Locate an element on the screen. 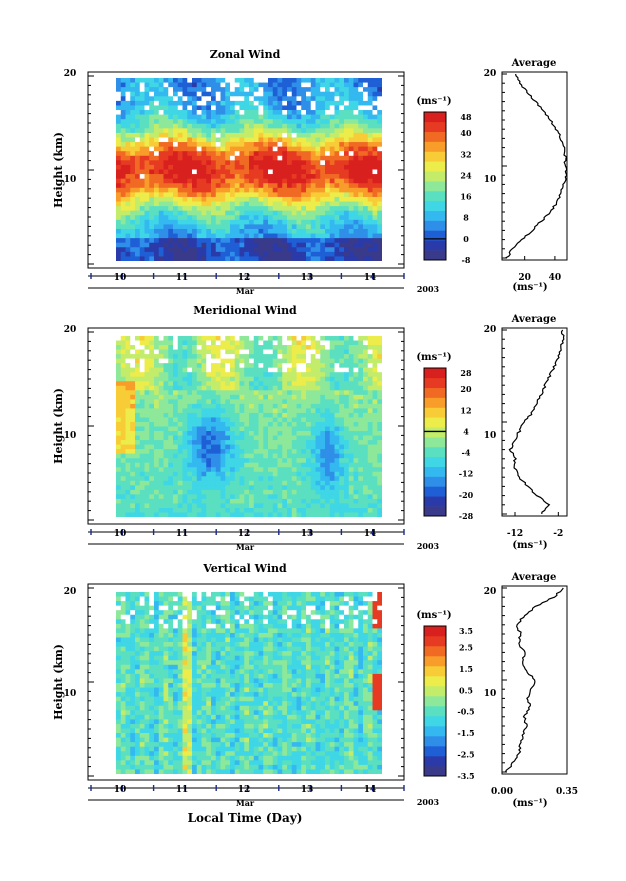  colorbar-segment is located at coordinates (435, 127).